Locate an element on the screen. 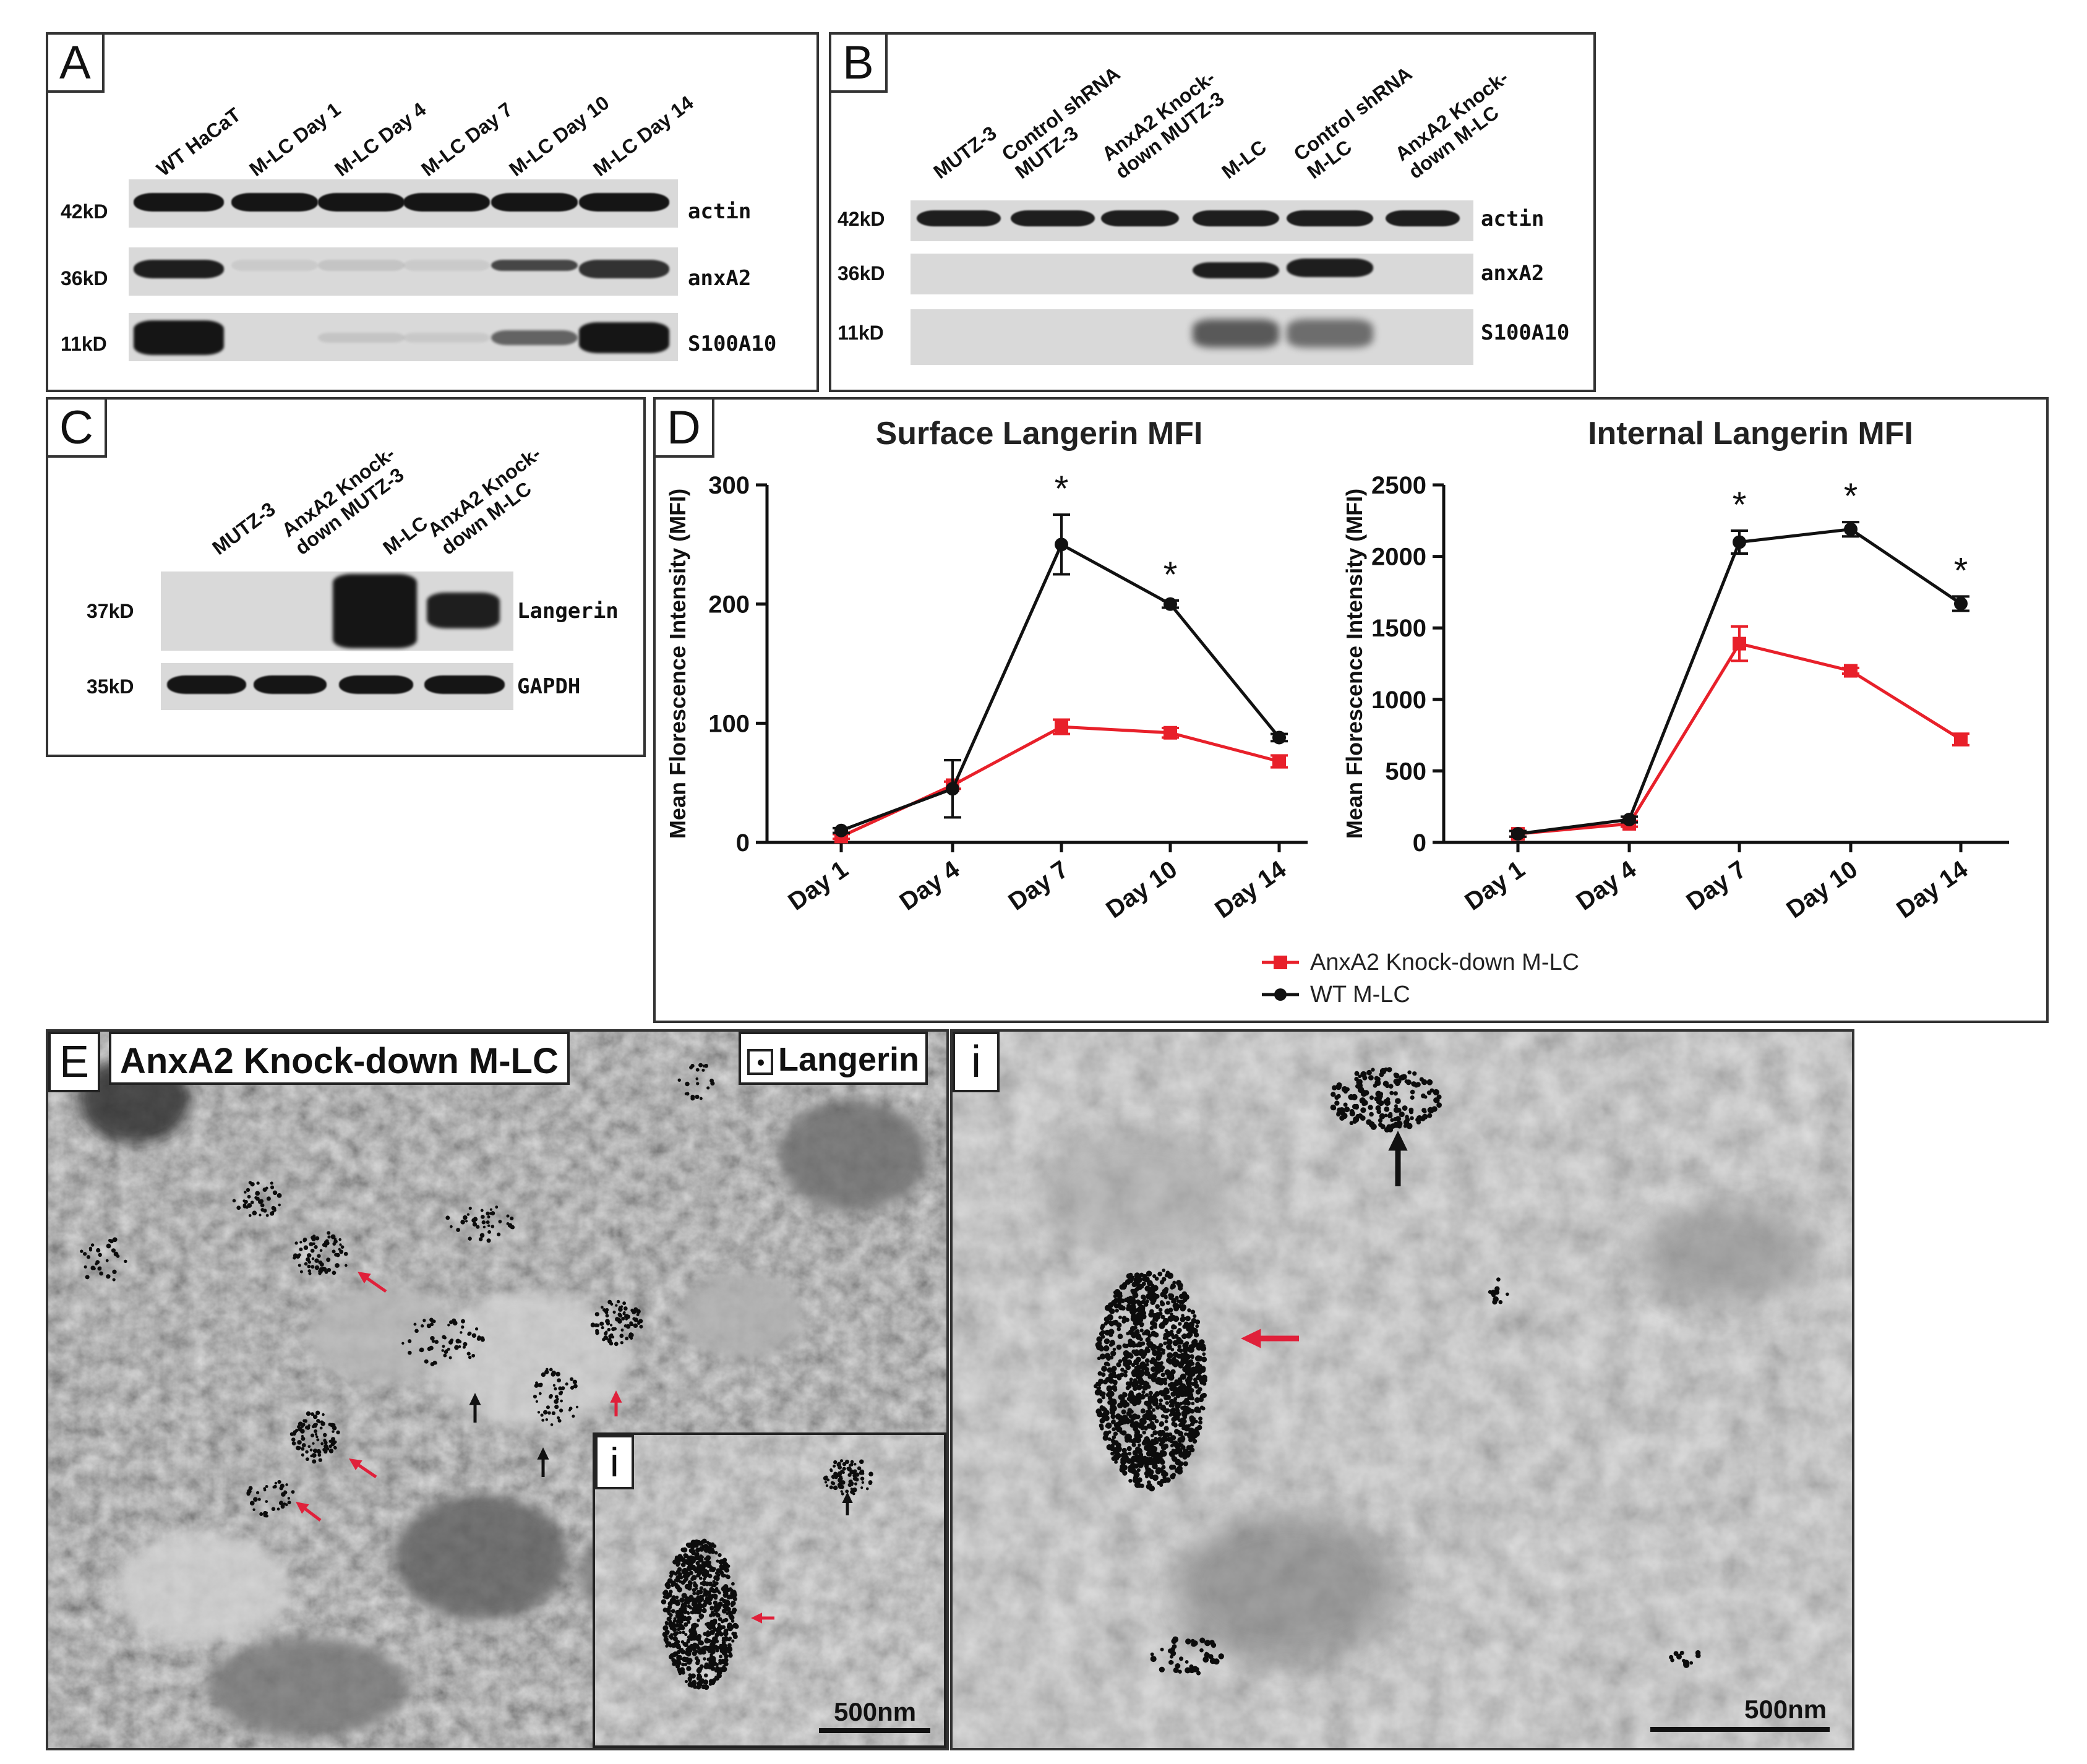 The height and width of the screenshot is (1764, 2087). x-tick-label-1-1: Day 4 is located at coordinates (1606, 886).